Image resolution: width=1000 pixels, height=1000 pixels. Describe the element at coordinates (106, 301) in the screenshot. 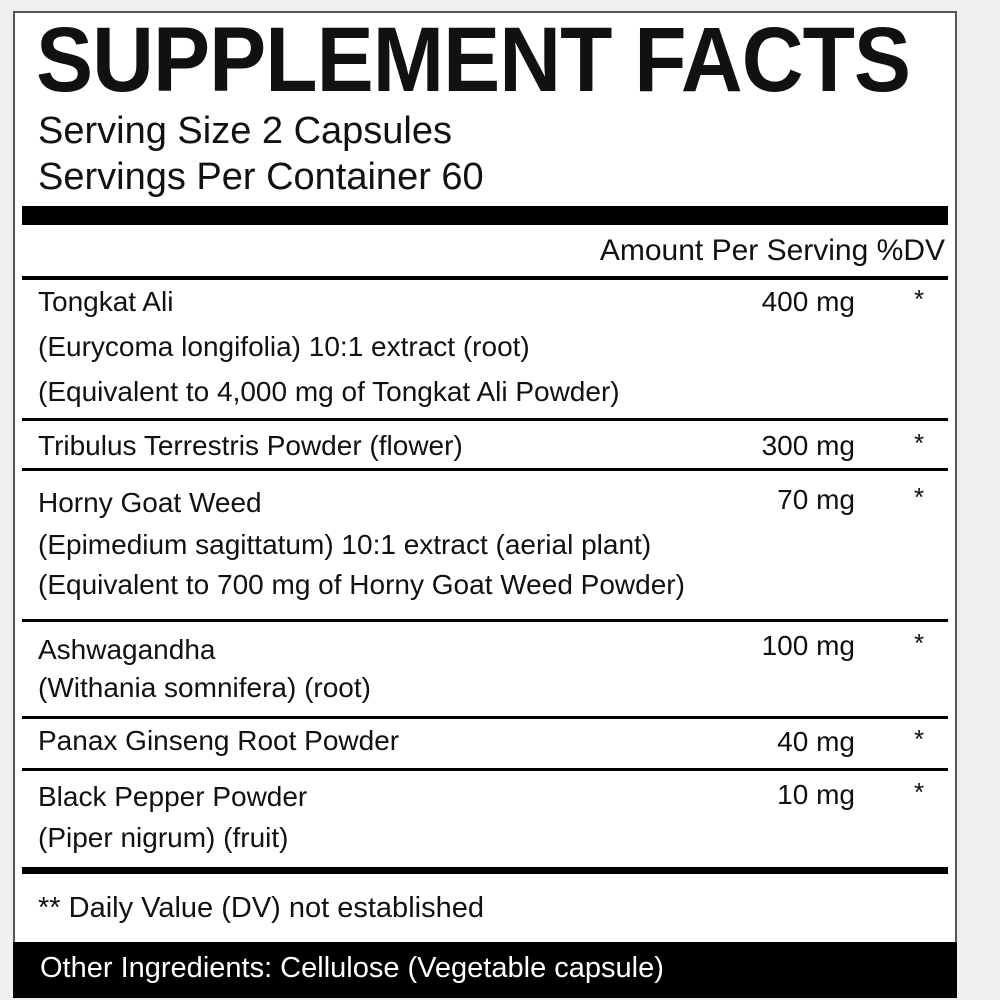

I see `ingredient-name: Tongkat Ali` at that location.